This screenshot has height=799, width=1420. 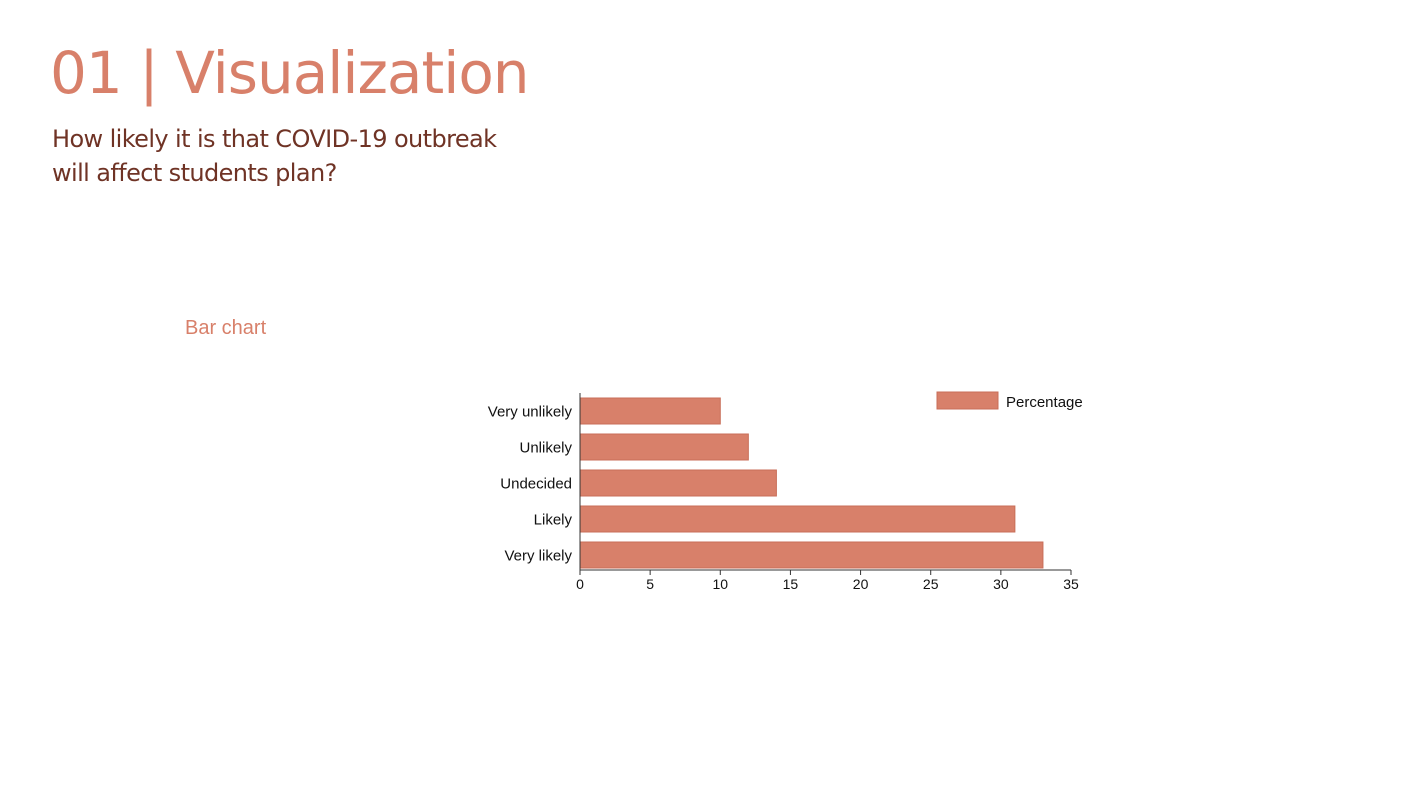 I want to click on x-tick-label: 25, so click(x=931, y=584).